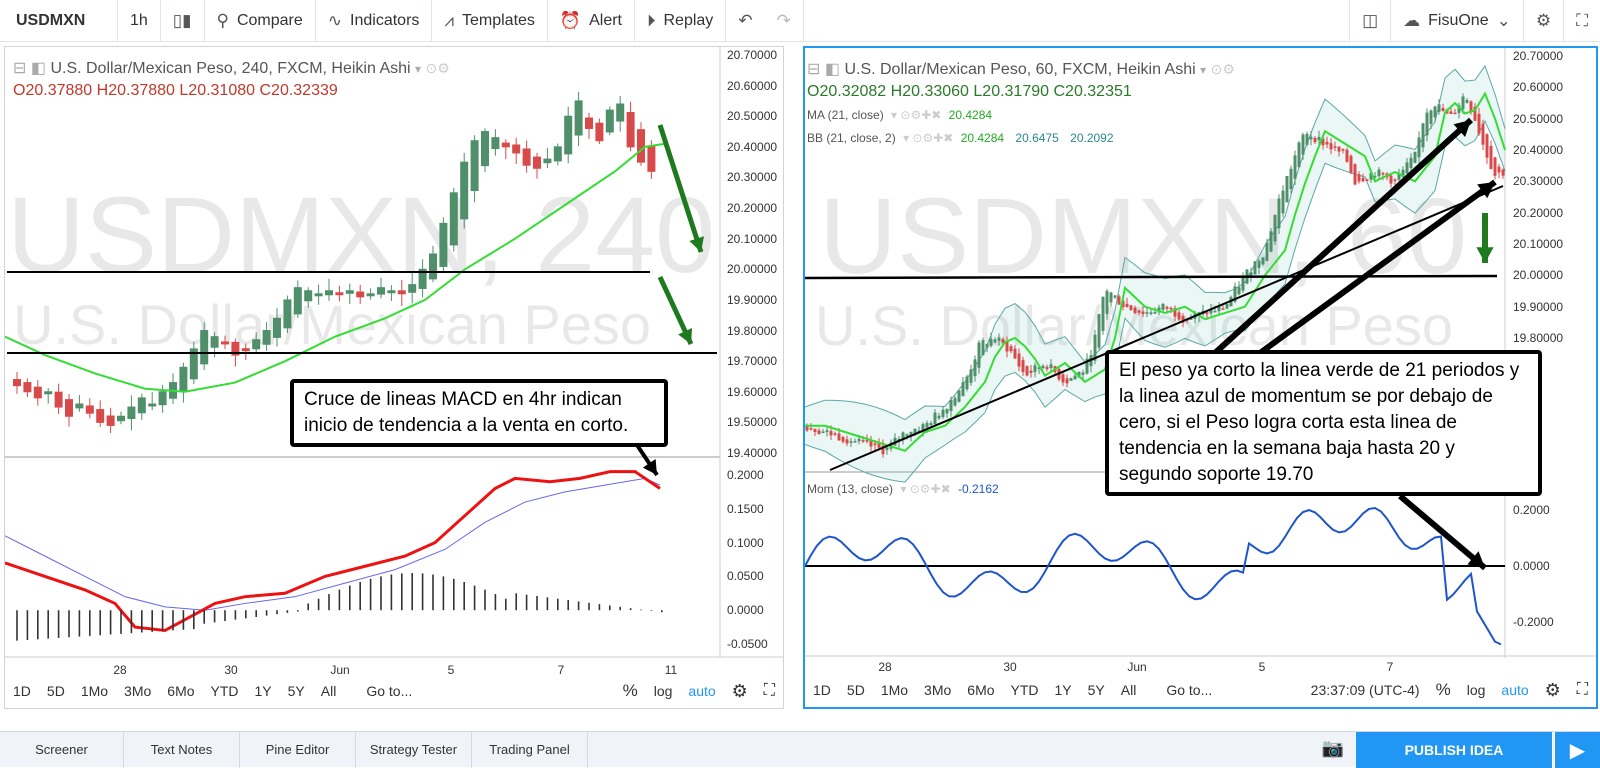 The width and height of the screenshot is (1600, 768). I want to click on alert-button: ⏰ Alert, so click(591, 21).